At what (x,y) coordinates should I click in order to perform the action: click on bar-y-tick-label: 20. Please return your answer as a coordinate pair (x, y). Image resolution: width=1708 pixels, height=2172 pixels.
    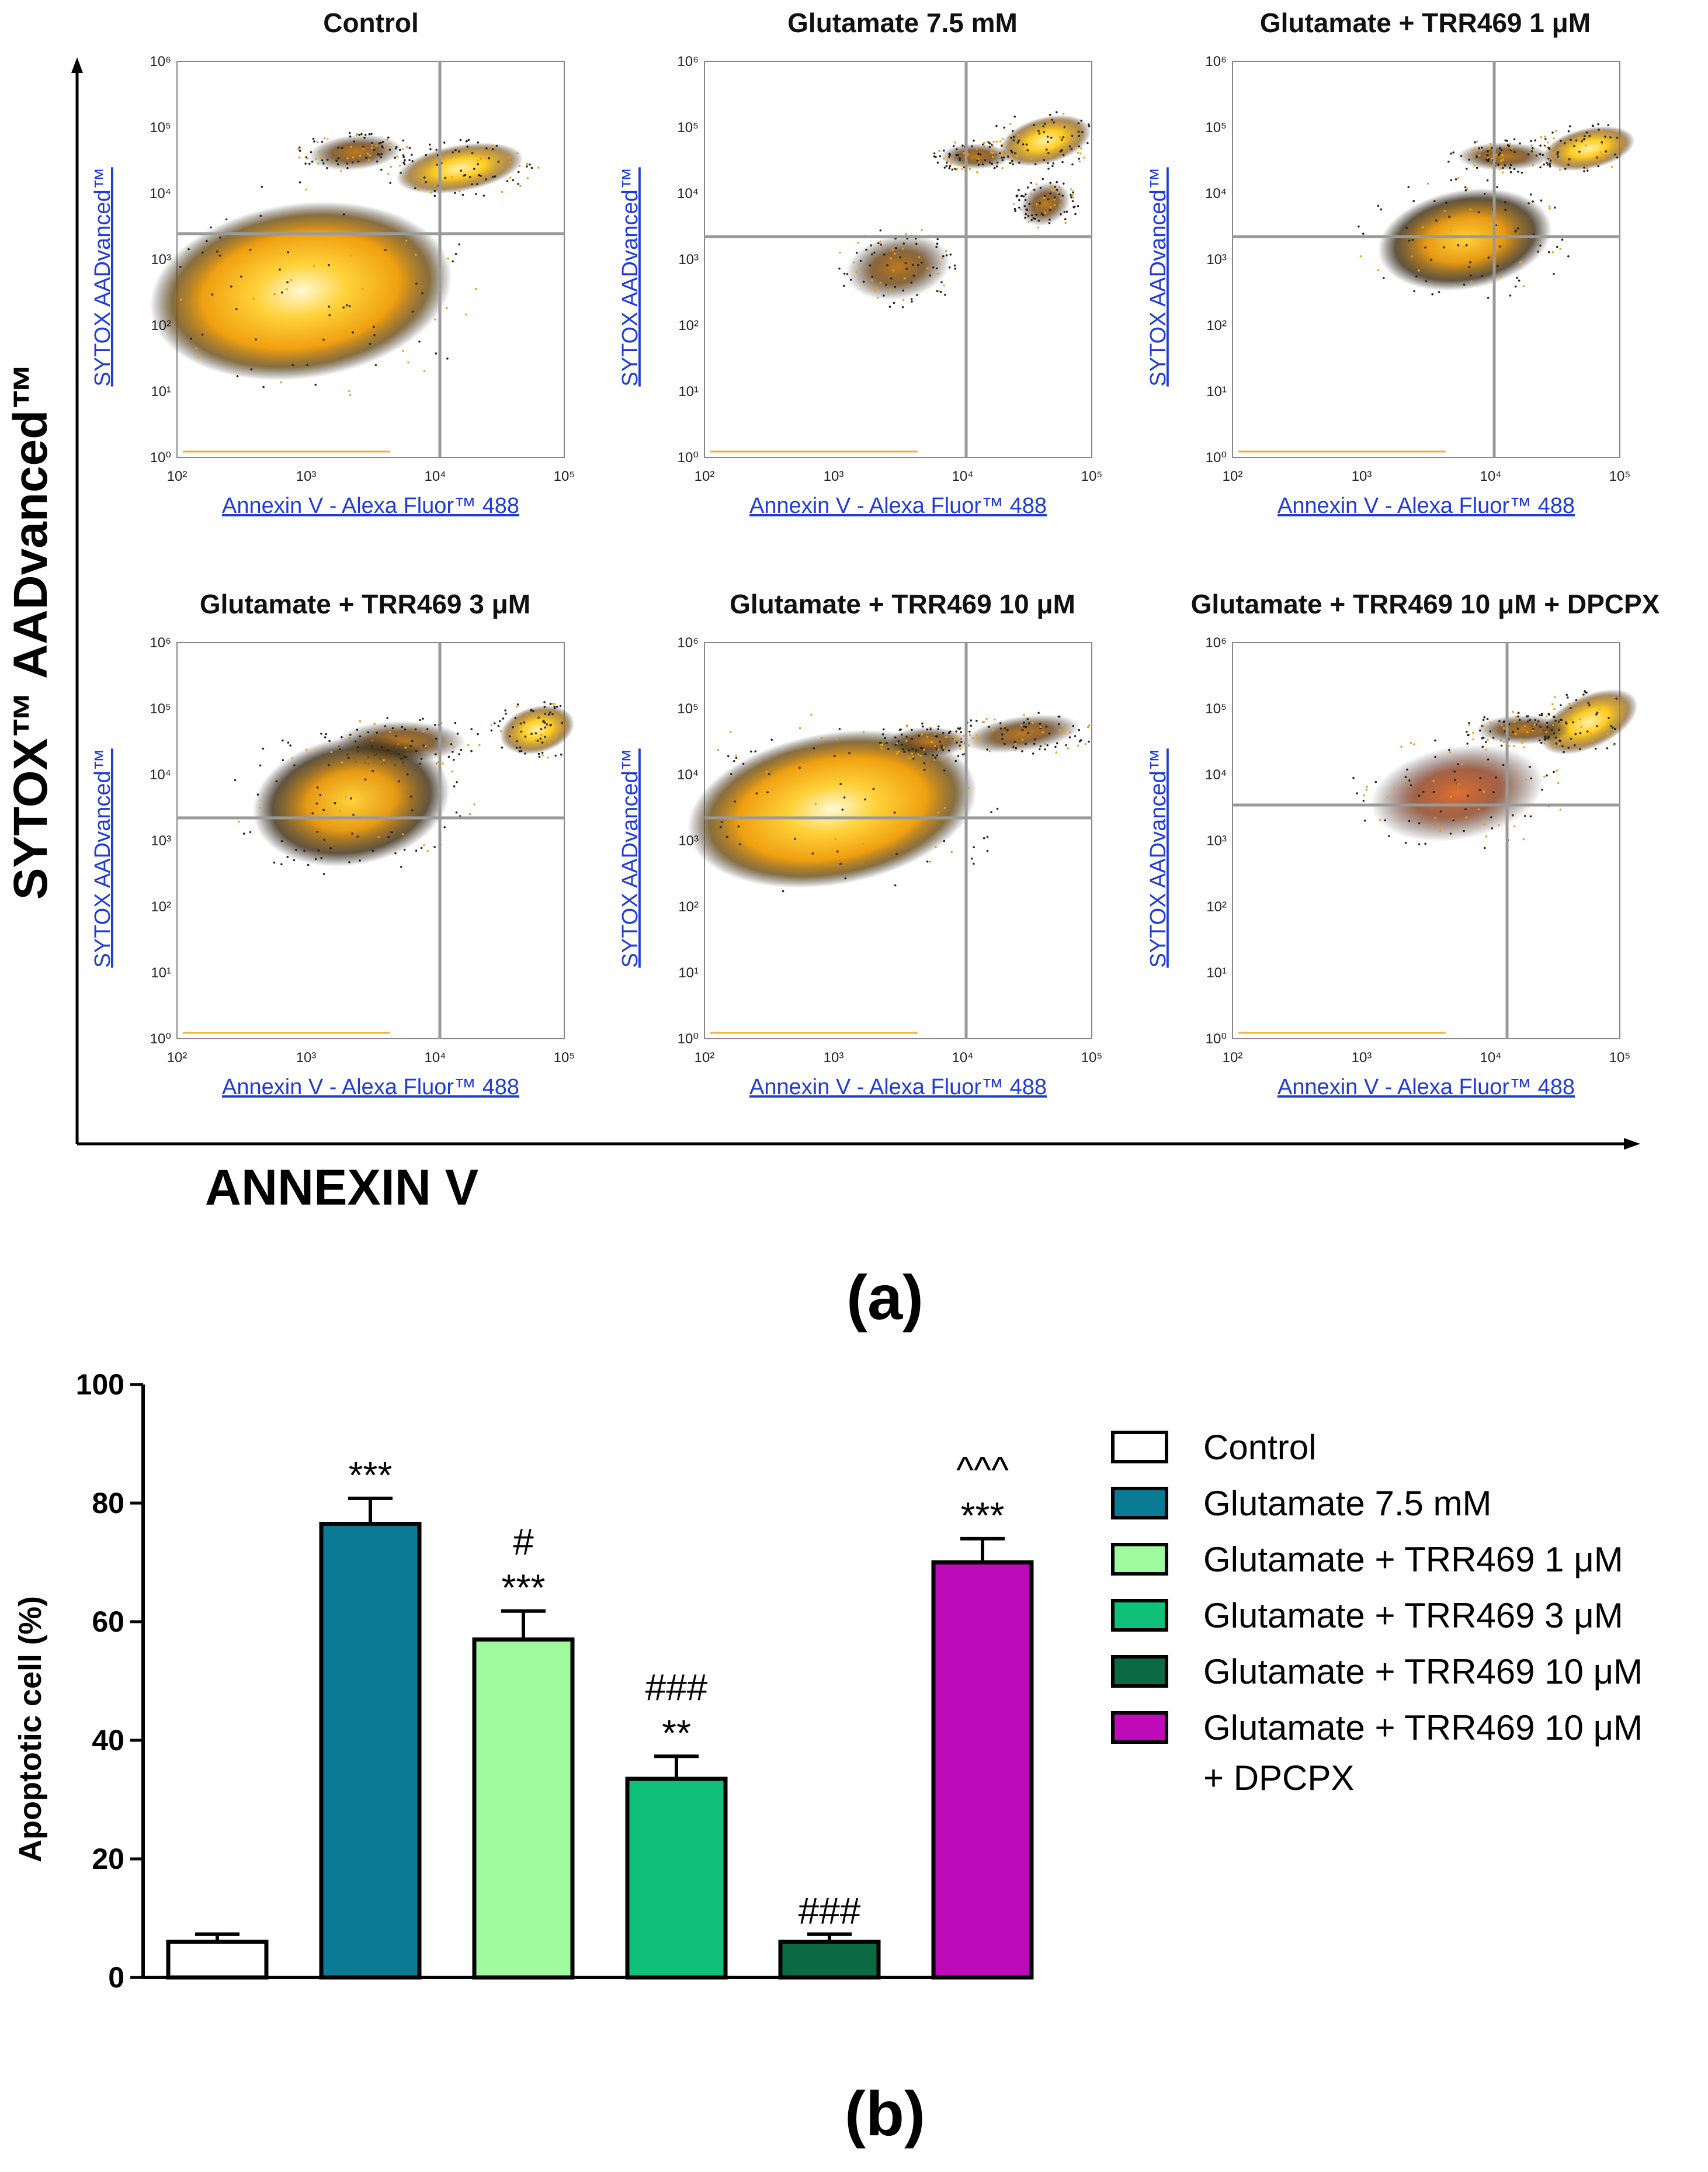
    Looking at the image, I should click on (108, 1859).